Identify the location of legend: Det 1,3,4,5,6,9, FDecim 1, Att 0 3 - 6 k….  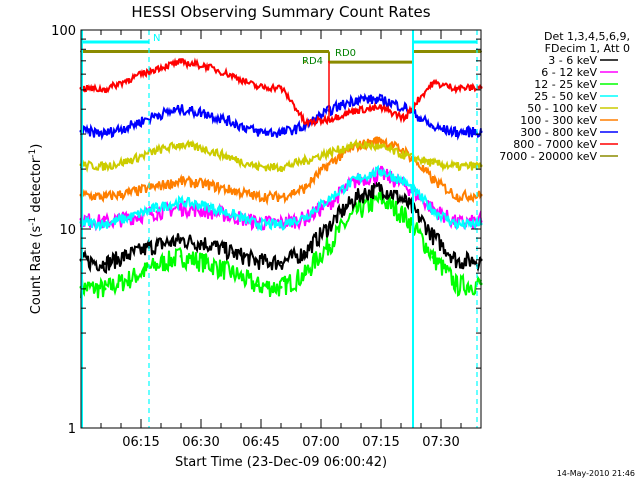
(564, 96).